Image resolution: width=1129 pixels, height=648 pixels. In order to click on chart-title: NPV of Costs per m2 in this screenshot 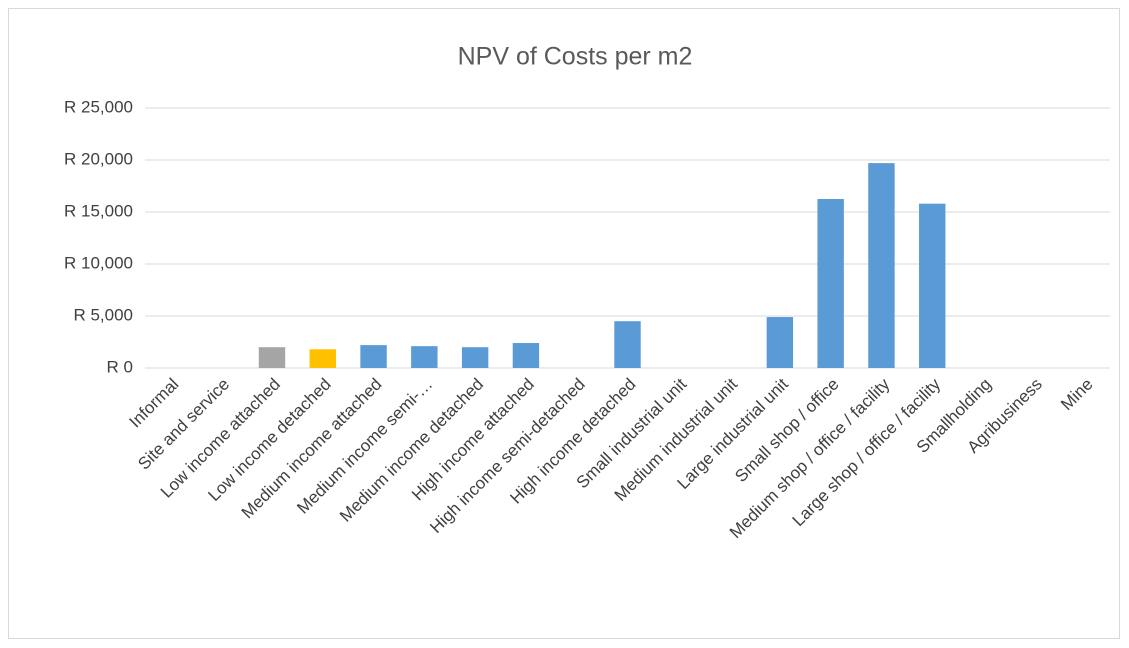, I will do `click(575, 57)`.